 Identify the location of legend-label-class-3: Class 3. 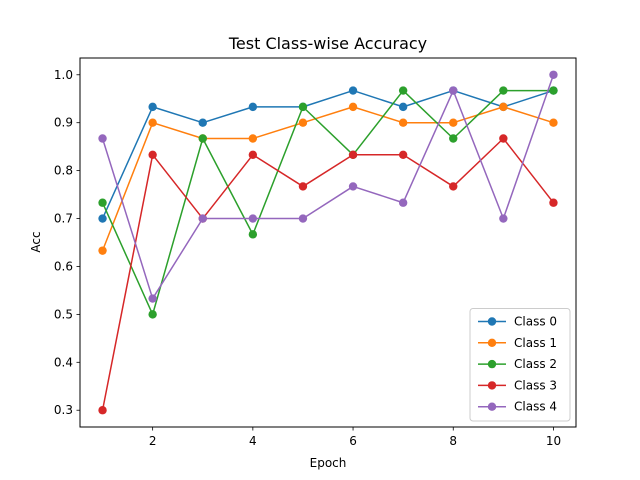
(535, 385).